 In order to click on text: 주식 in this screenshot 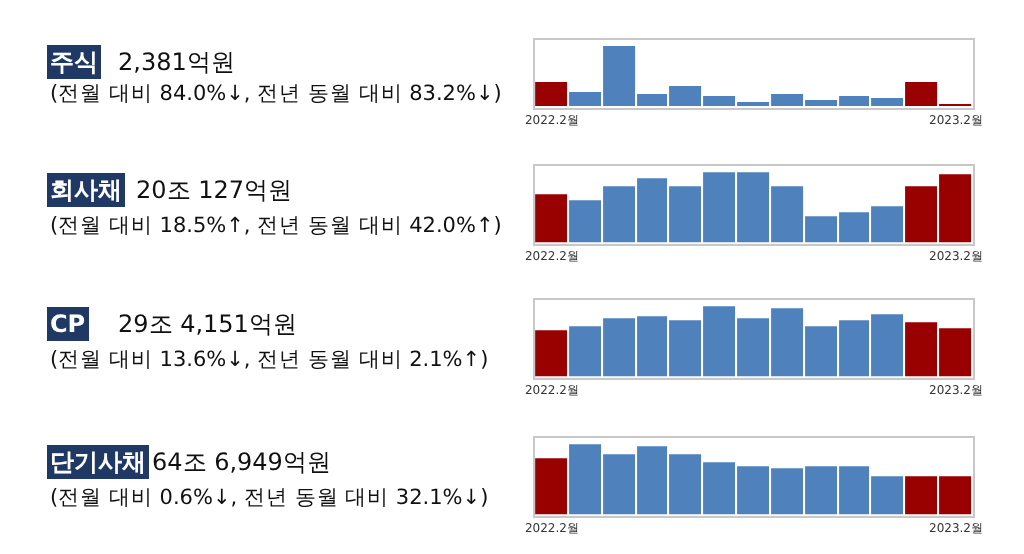, I will do `click(74, 62)`.